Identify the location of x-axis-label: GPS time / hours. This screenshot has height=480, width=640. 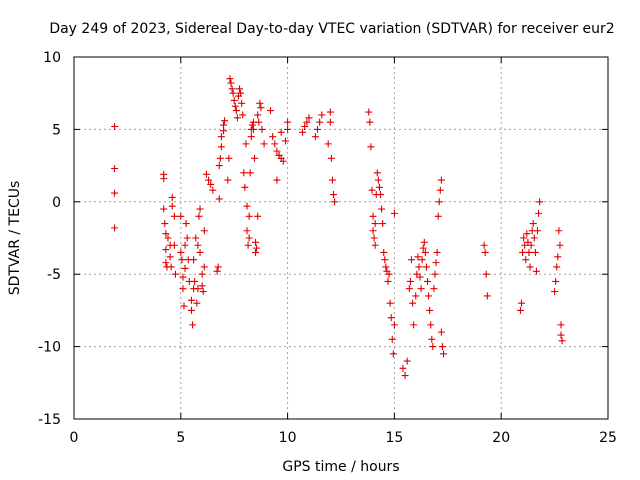
(340, 467).